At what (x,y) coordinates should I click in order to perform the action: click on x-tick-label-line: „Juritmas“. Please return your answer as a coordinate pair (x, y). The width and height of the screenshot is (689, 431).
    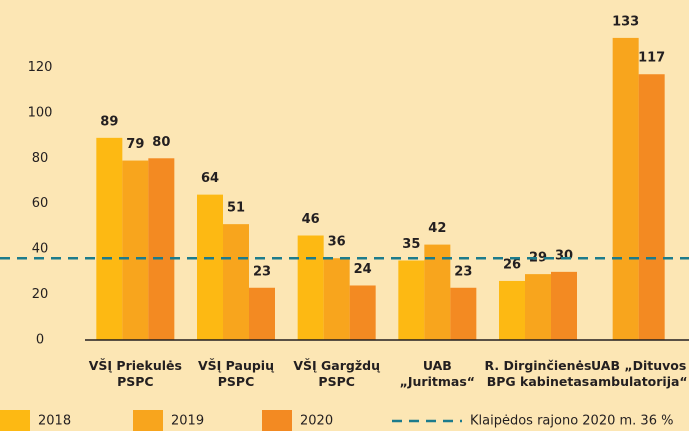
    Looking at the image, I should click on (437, 381).